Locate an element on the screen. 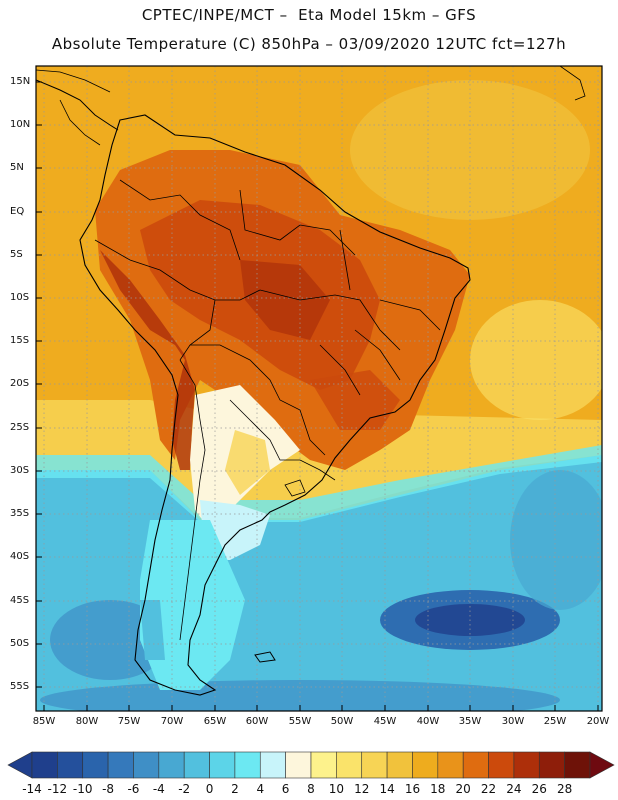  colorbar-label: -4 is located at coordinates (158, 789).